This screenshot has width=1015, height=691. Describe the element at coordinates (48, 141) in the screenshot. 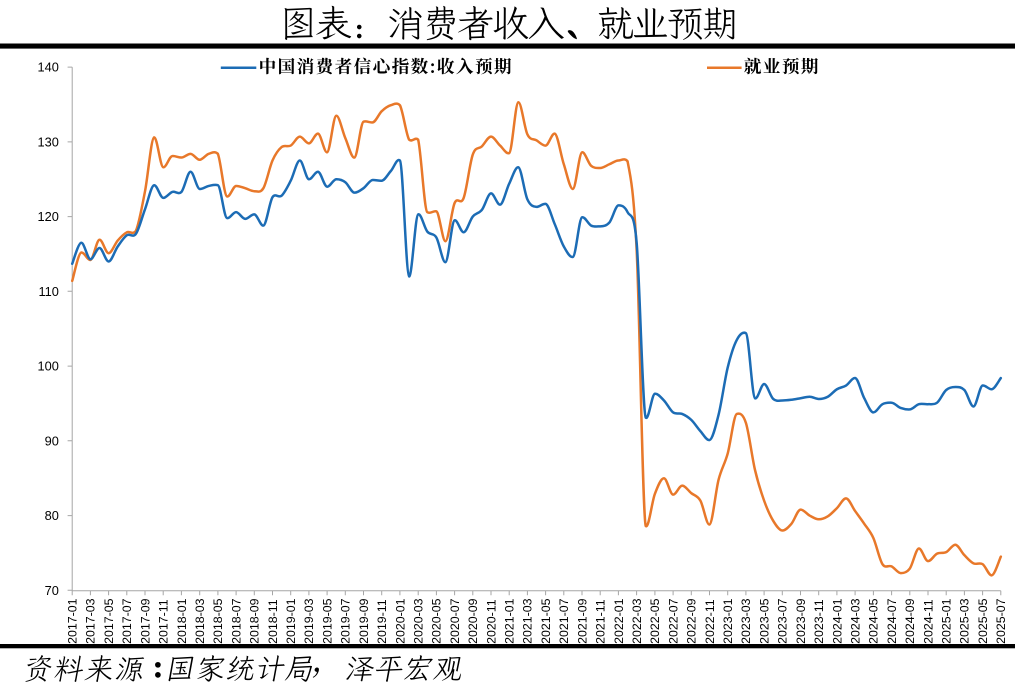

I see `svg-text: 130` at that location.